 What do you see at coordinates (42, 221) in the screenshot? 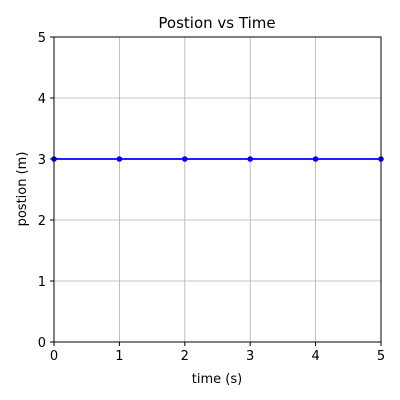
I see `y-tick-label-2: 2` at bounding box center [42, 221].